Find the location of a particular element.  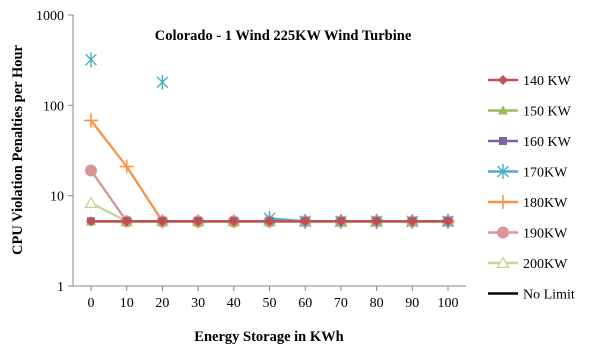

legend-item: 150 KW is located at coordinates (530, 112).